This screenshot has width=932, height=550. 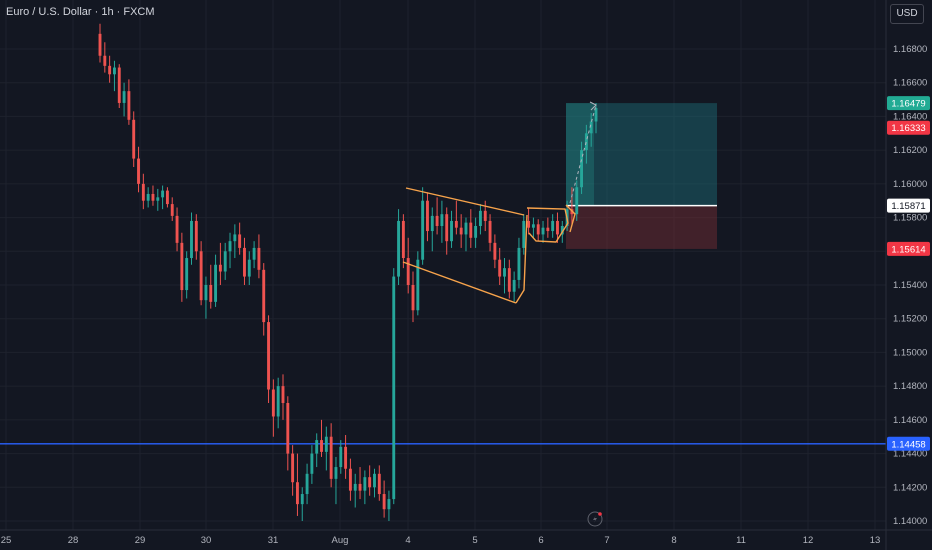 I want to click on x-tick-label: 25, so click(x=6, y=540).